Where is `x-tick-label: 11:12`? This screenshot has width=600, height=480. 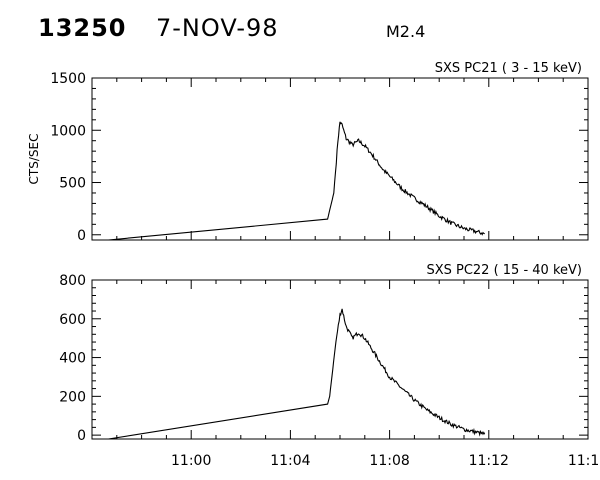
x-tick-label: 11:12 is located at coordinates (489, 461).